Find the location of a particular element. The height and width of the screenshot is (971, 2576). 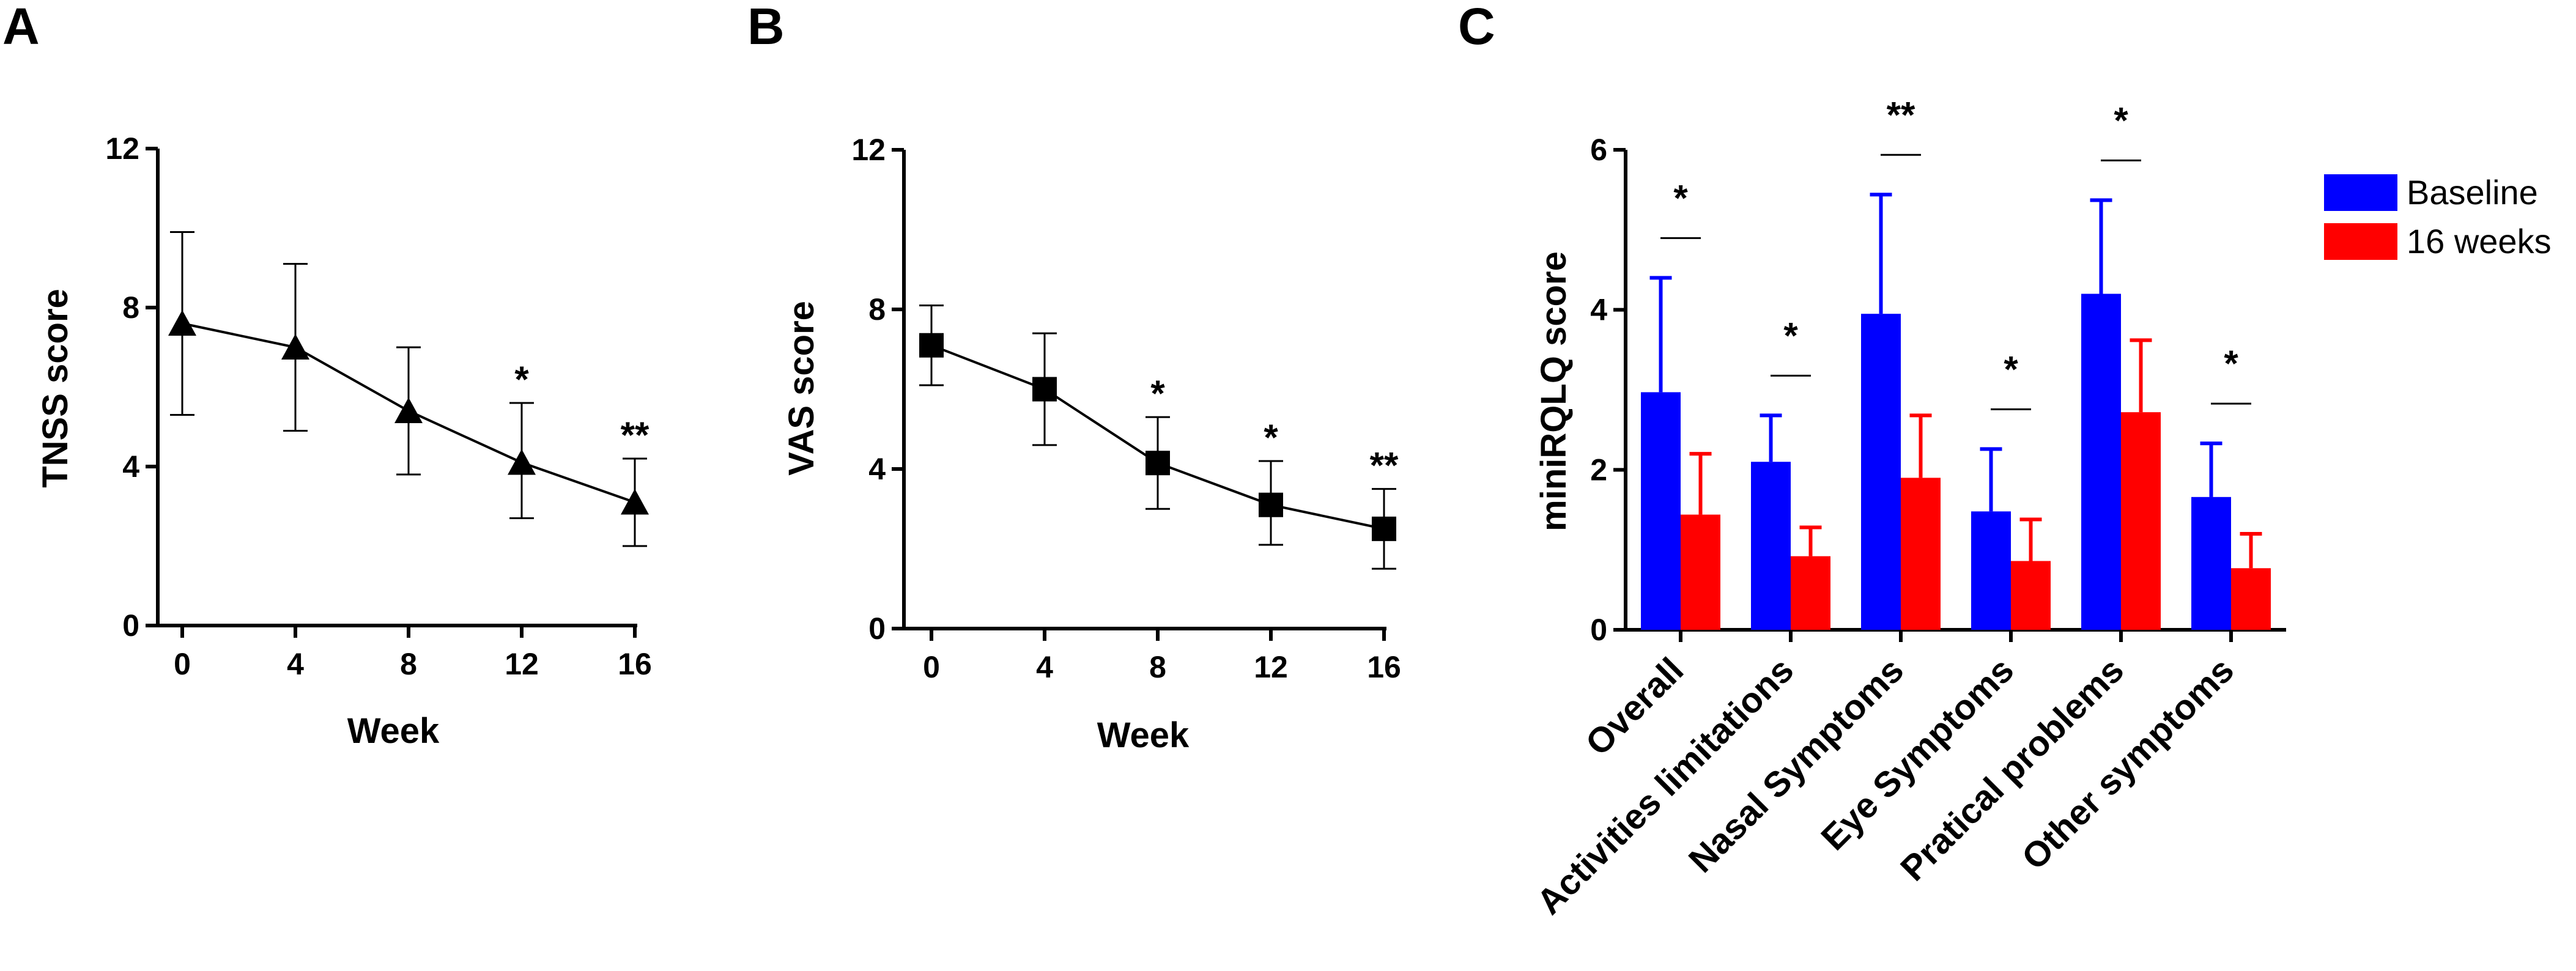

category-label: Overall is located at coordinates (1634, 706).